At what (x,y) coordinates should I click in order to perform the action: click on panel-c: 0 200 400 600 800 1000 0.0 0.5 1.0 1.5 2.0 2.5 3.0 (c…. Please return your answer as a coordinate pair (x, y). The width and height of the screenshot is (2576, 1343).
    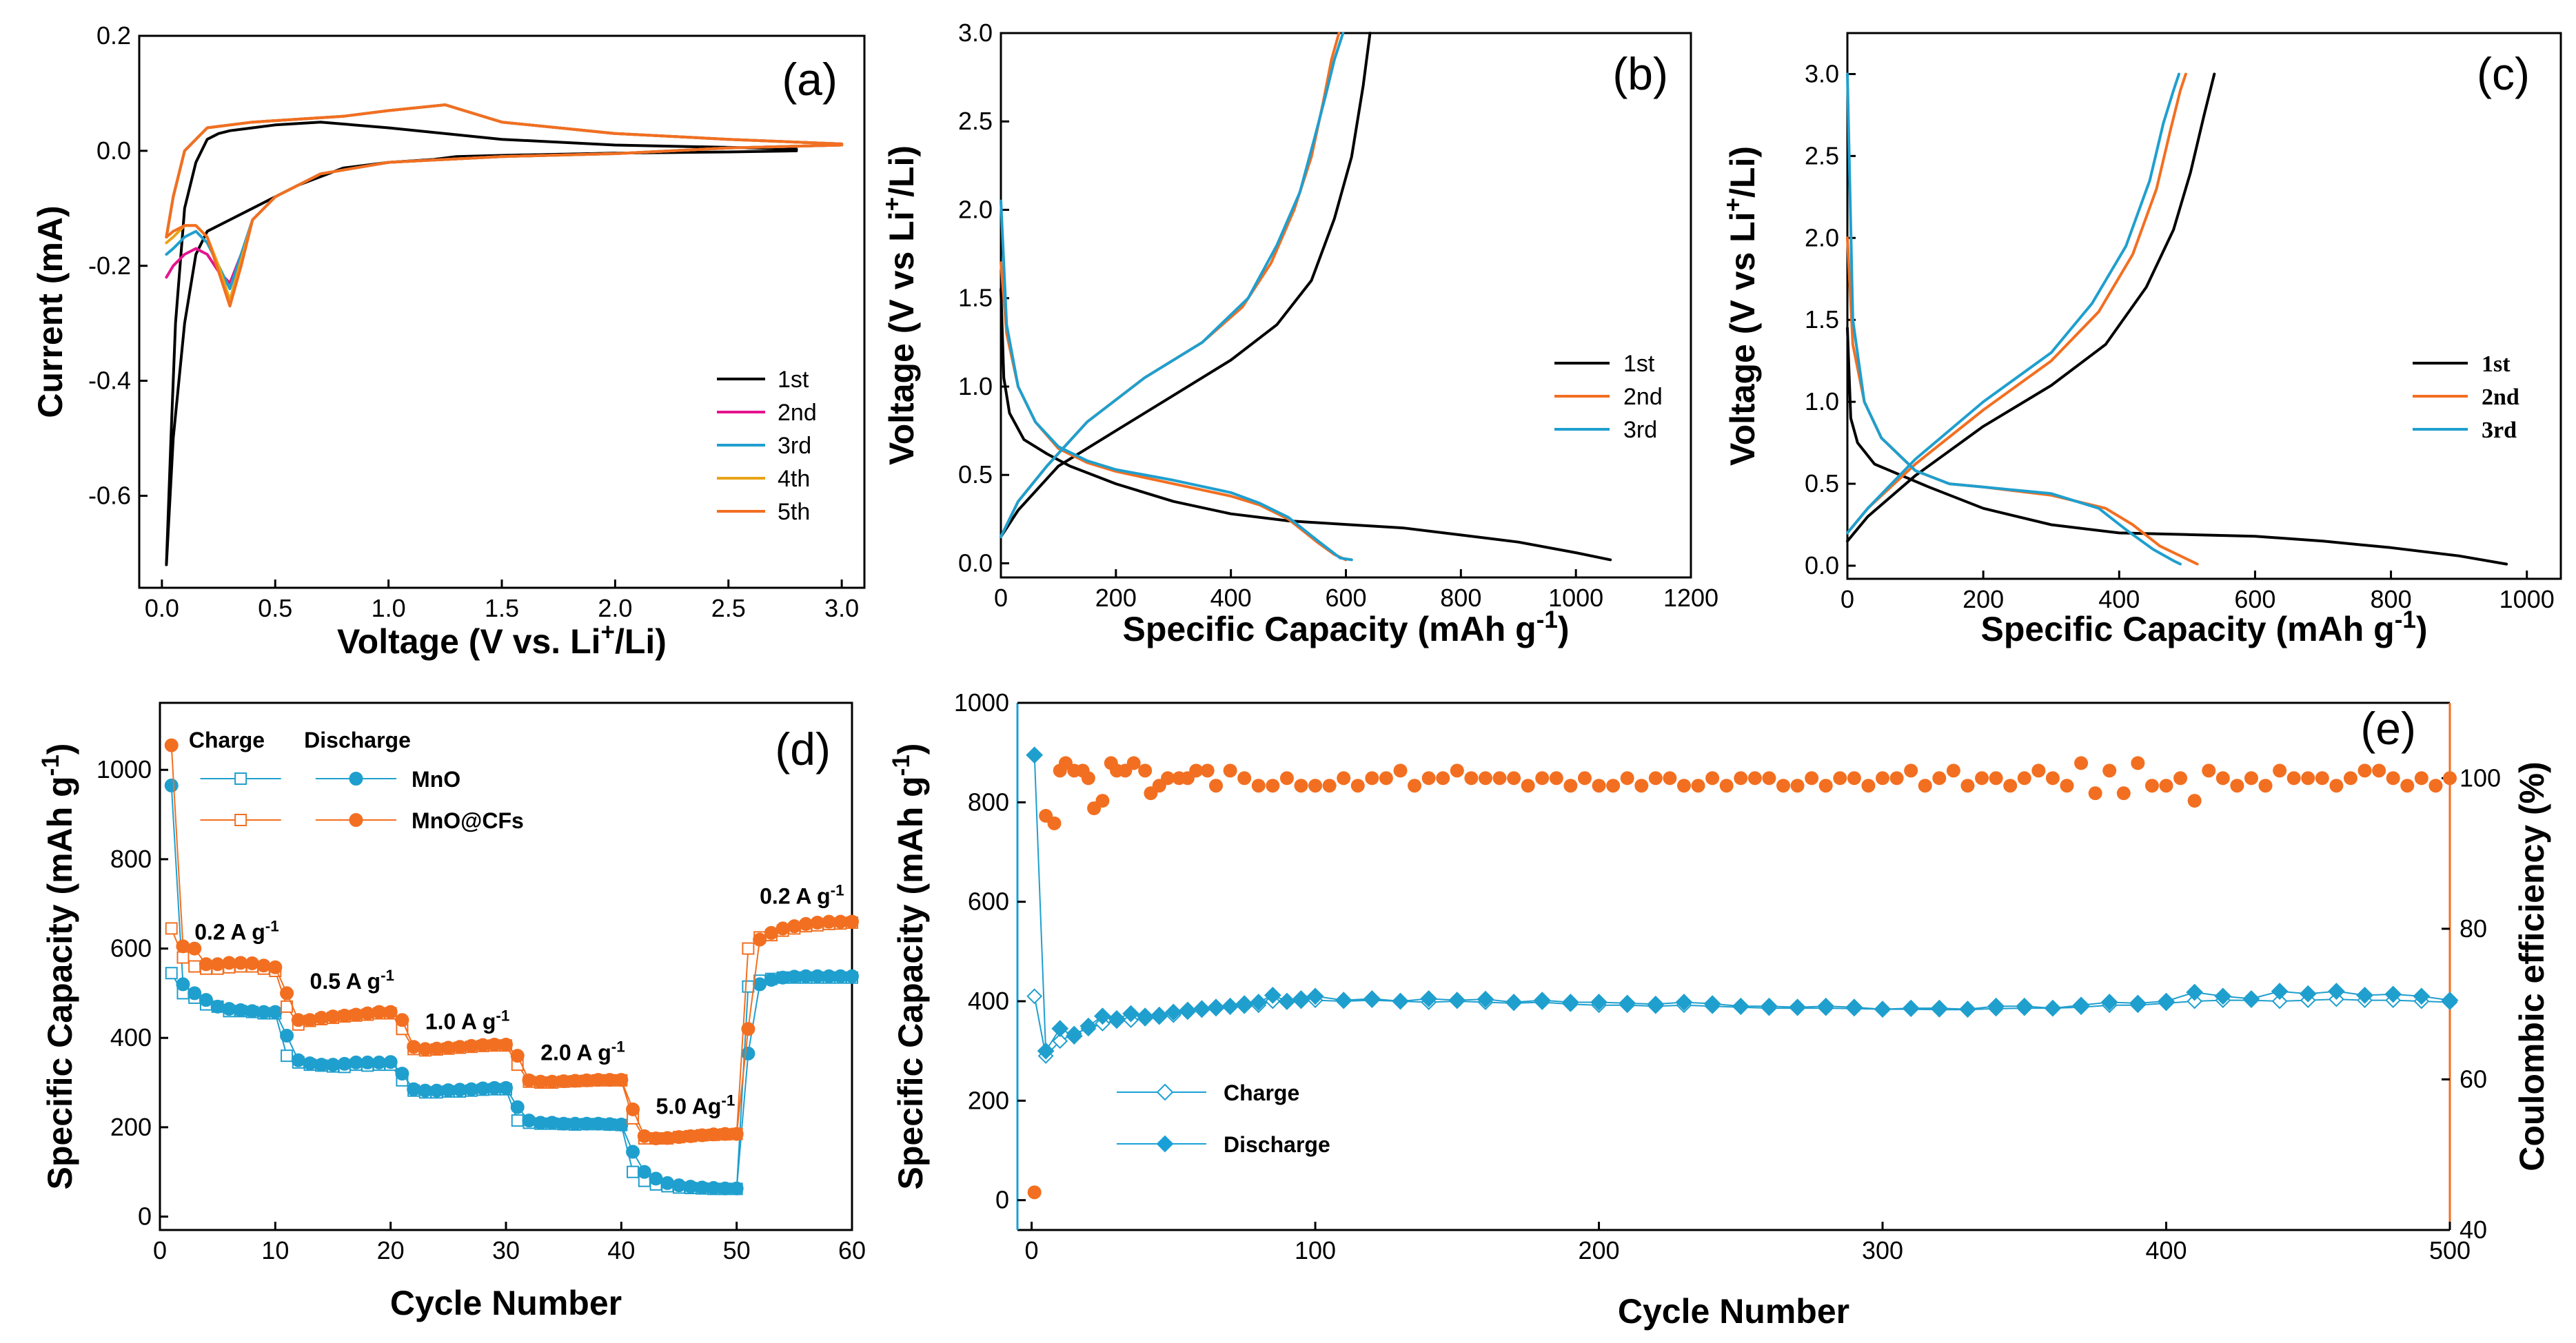
    Looking at the image, I should click on (2141, 340).